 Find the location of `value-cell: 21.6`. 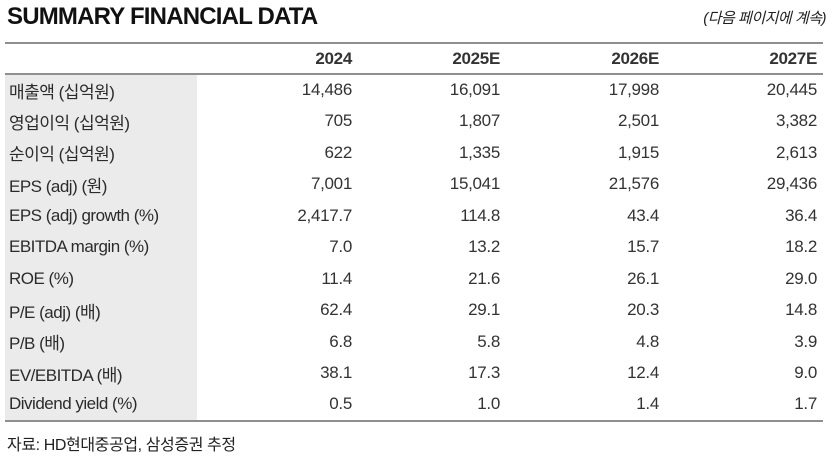

value-cell: 21.6 is located at coordinates (484, 278).